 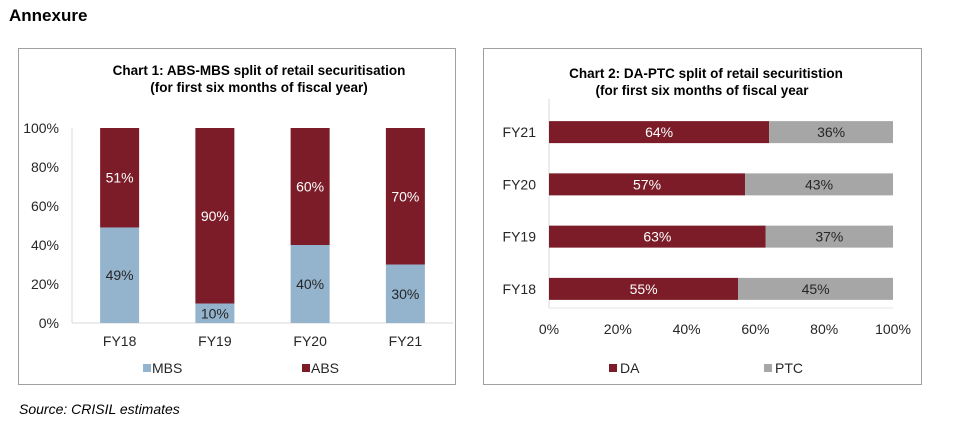 What do you see at coordinates (618, 329) in the screenshot?
I see `chart2-x-tick-label: 20%` at bounding box center [618, 329].